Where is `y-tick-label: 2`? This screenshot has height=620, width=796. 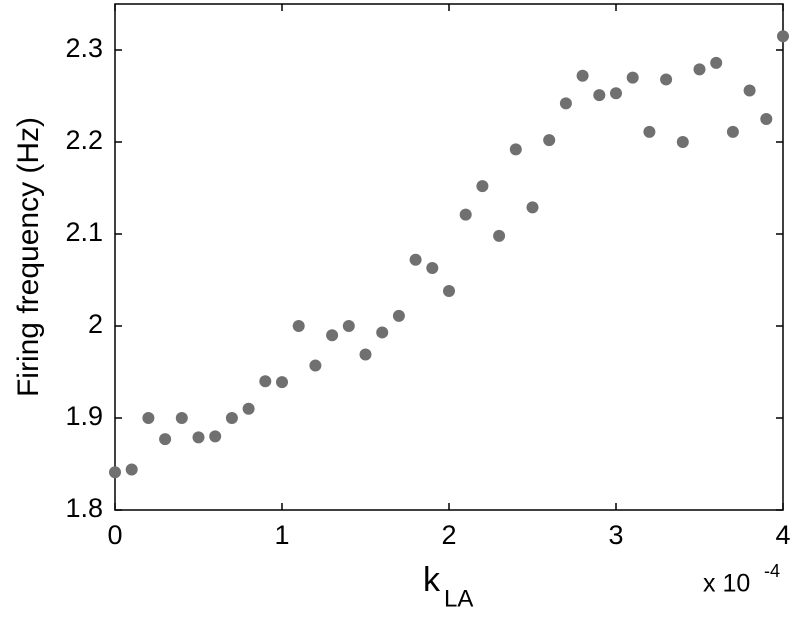
y-tick-label: 2 is located at coordinates (95, 324).